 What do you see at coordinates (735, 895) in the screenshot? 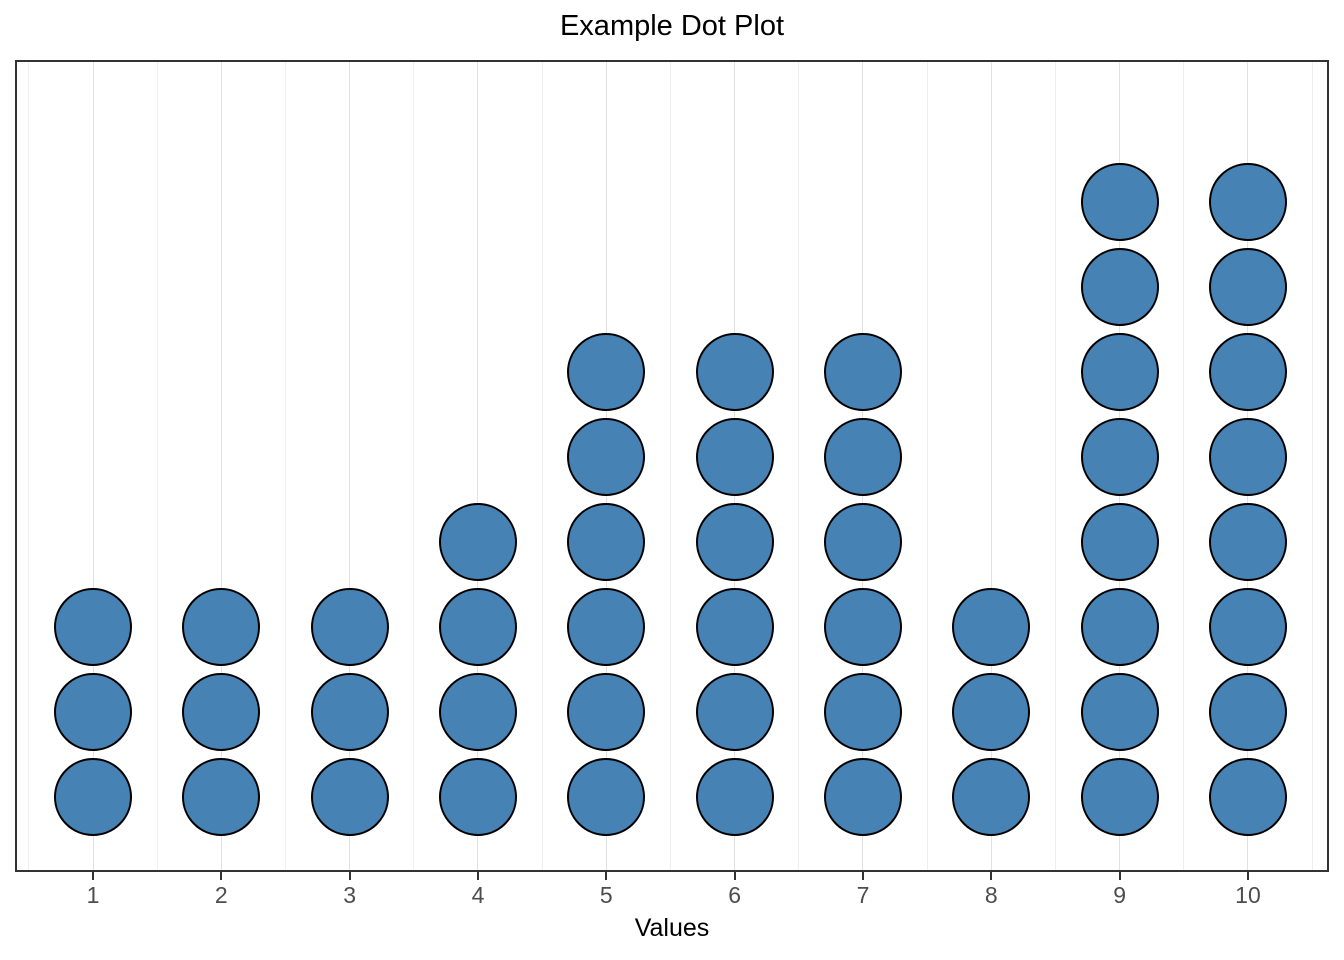
I see `x-tick-label: 6` at bounding box center [735, 895].